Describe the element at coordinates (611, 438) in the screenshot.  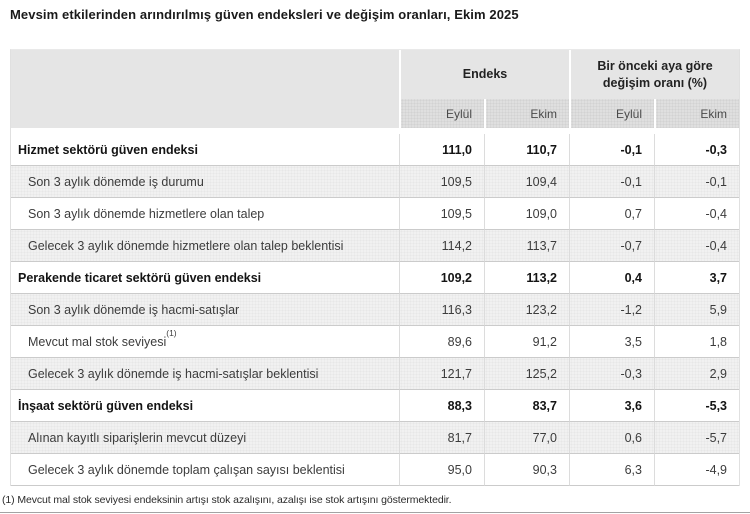
I see `value-cell: 0,6` at that location.